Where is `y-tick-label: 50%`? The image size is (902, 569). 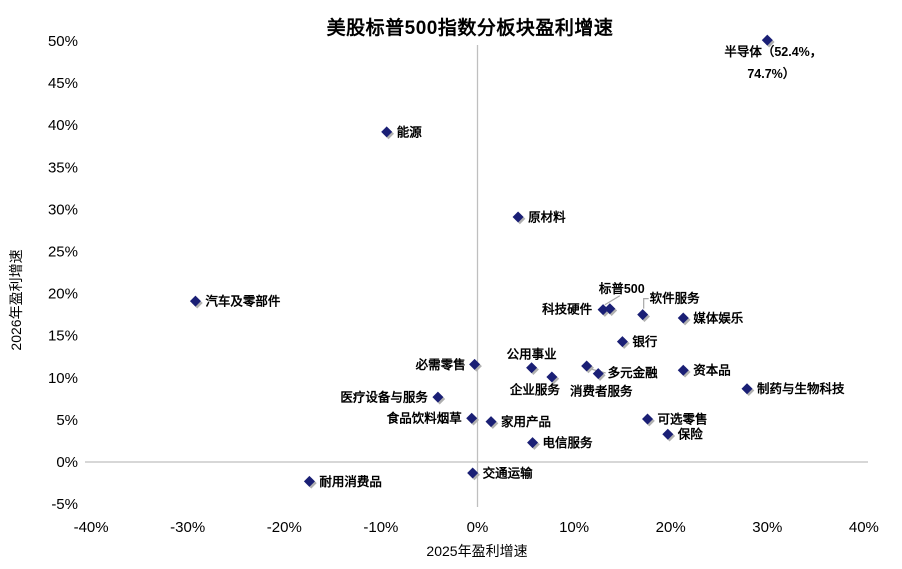
y-tick-label: 50% is located at coordinates (63, 41).